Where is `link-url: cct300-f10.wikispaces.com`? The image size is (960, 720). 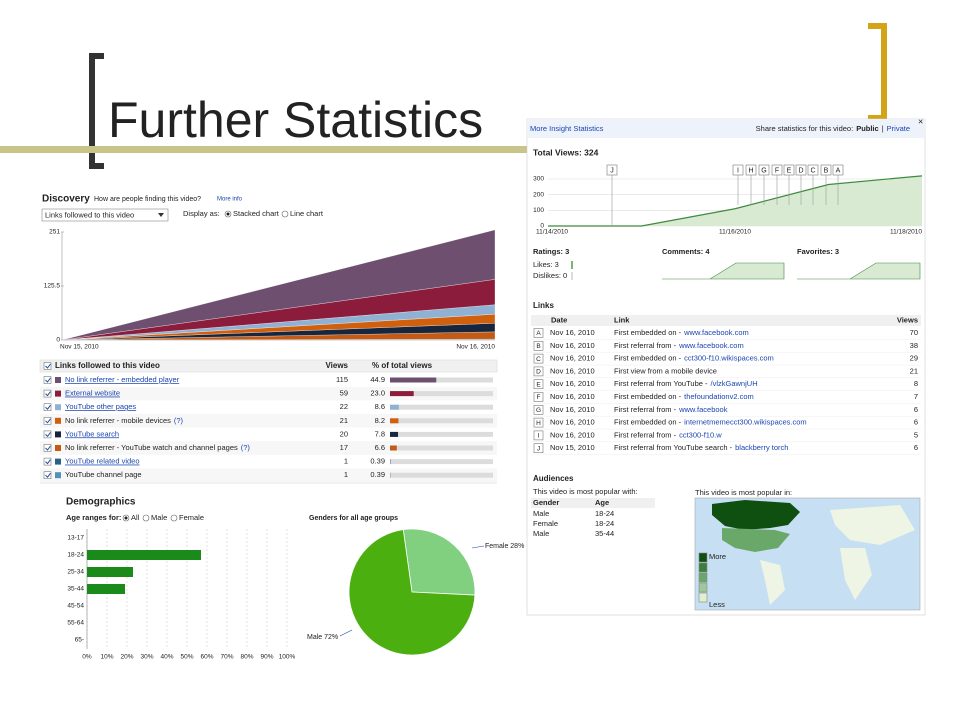
link-url: cct300-f10.wikispaces.com is located at coordinates (729, 358).